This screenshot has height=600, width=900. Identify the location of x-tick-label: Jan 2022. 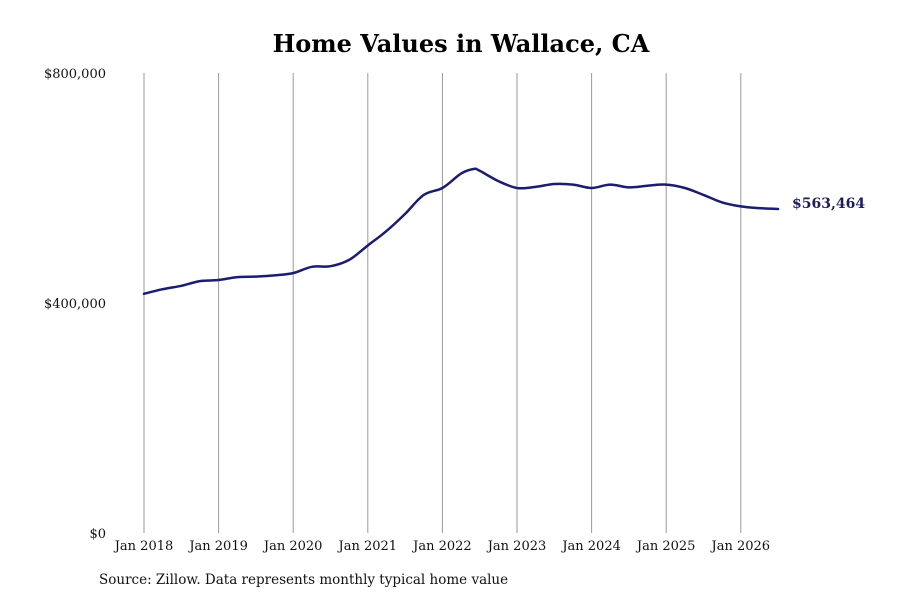
(441, 546).